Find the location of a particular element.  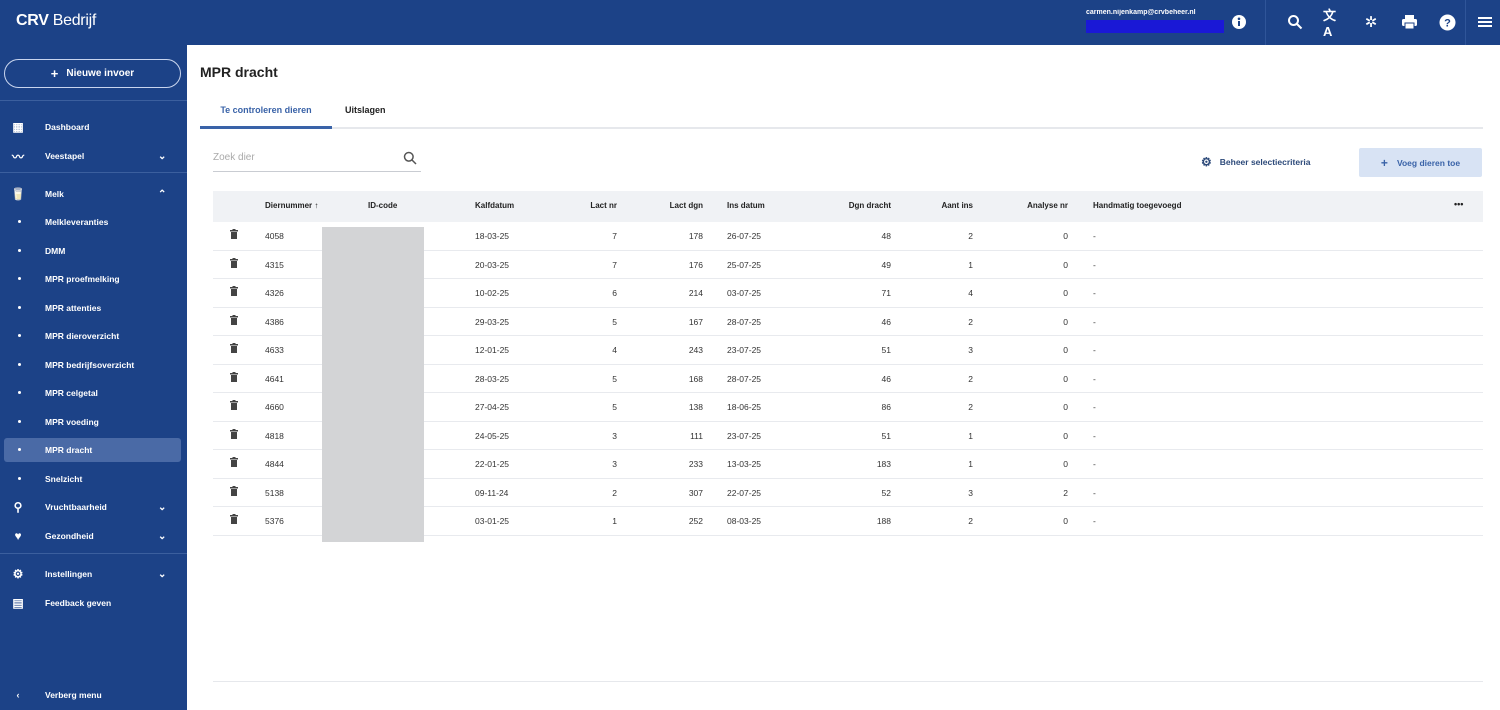

cell-kalfdatum: 03-01-25 is located at coordinates (492, 521).